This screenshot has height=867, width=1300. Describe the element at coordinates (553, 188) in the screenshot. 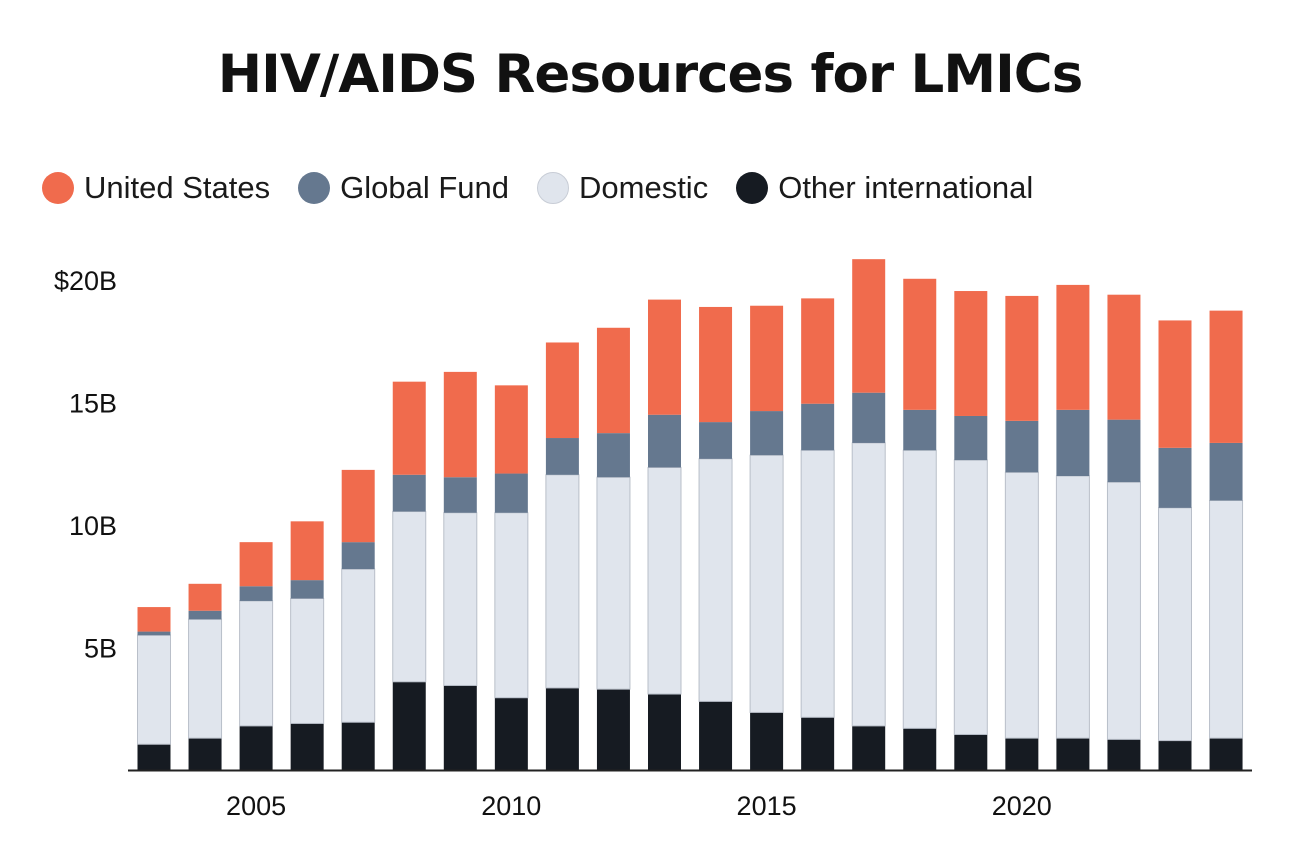

I see `legend-swatch-domestic-icon` at that location.